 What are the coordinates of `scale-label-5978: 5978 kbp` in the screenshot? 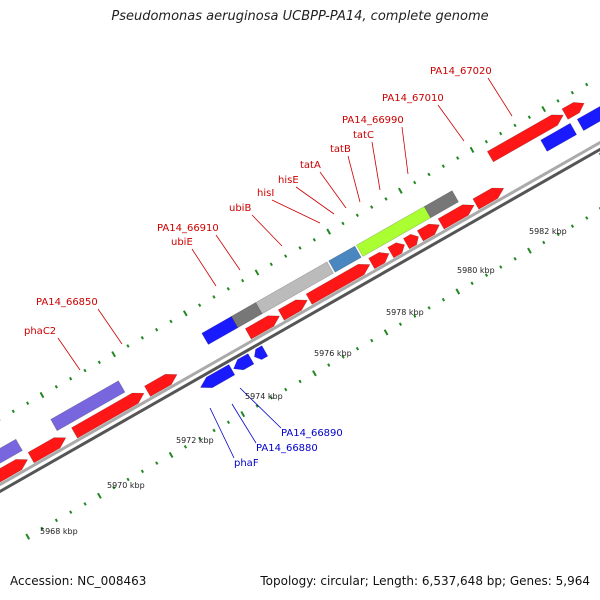 It's located at (405, 312).